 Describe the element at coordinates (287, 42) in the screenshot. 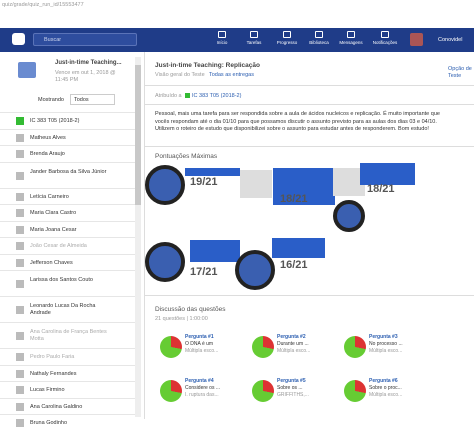

I see `nav-label: Progresso` at that location.